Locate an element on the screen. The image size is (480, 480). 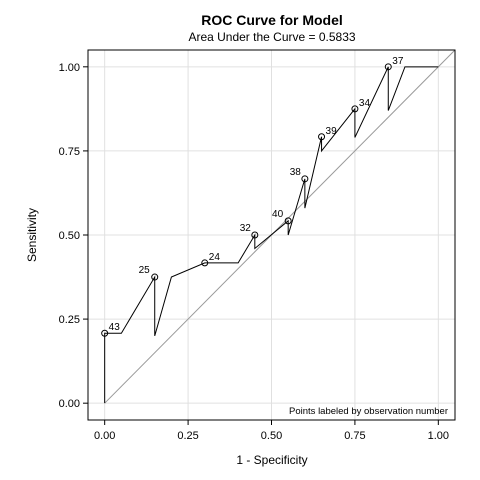
x-axis-label: 1 - Specificity is located at coordinates (271, 460).